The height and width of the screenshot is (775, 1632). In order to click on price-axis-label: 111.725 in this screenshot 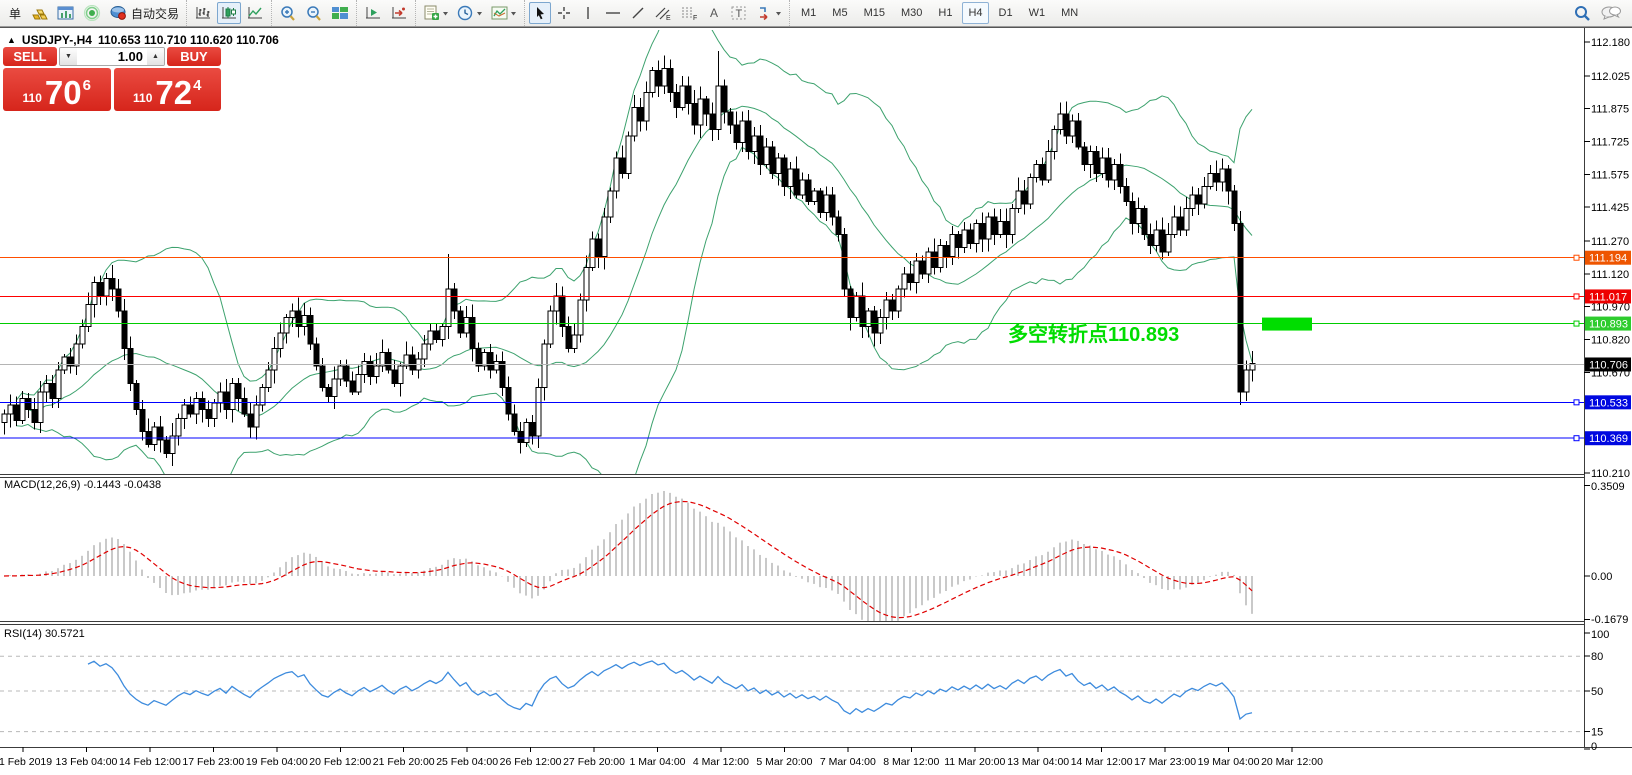, I will do `click(1610, 143)`.